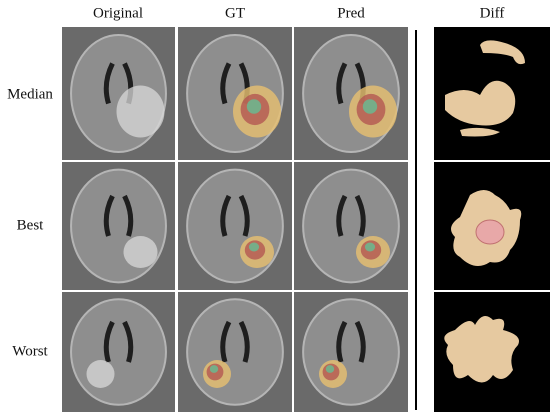 This screenshot has height=415, width=550. Describe the element at coordinates (30, 94) in the screenshot. I see `row-label: Median` at that location.